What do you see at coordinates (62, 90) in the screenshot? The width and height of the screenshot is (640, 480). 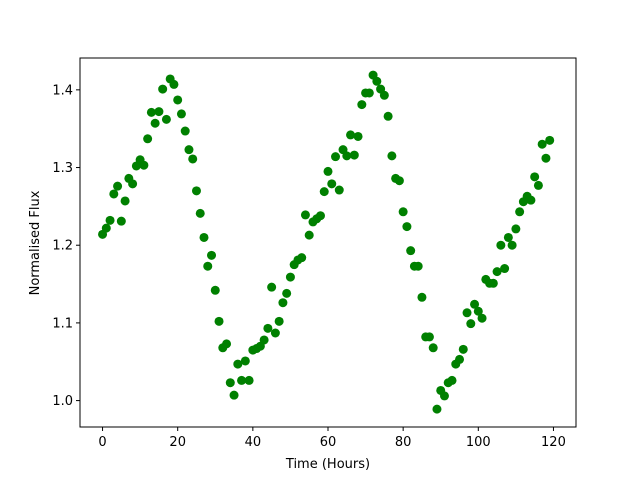 I see `y-tick-label-4: 1.4` at bounding box center [62, 90].